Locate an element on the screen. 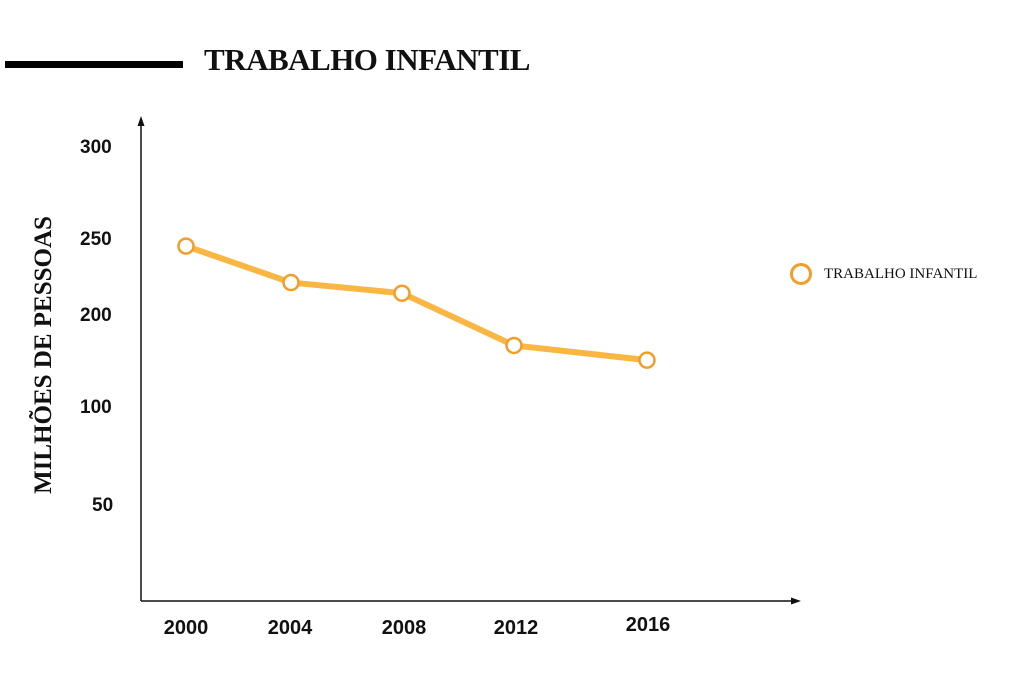 The width and height of the screenshot is (1024, 682). chart-title: TRABALHO INFANTIL is located at coordinates (367, 59).